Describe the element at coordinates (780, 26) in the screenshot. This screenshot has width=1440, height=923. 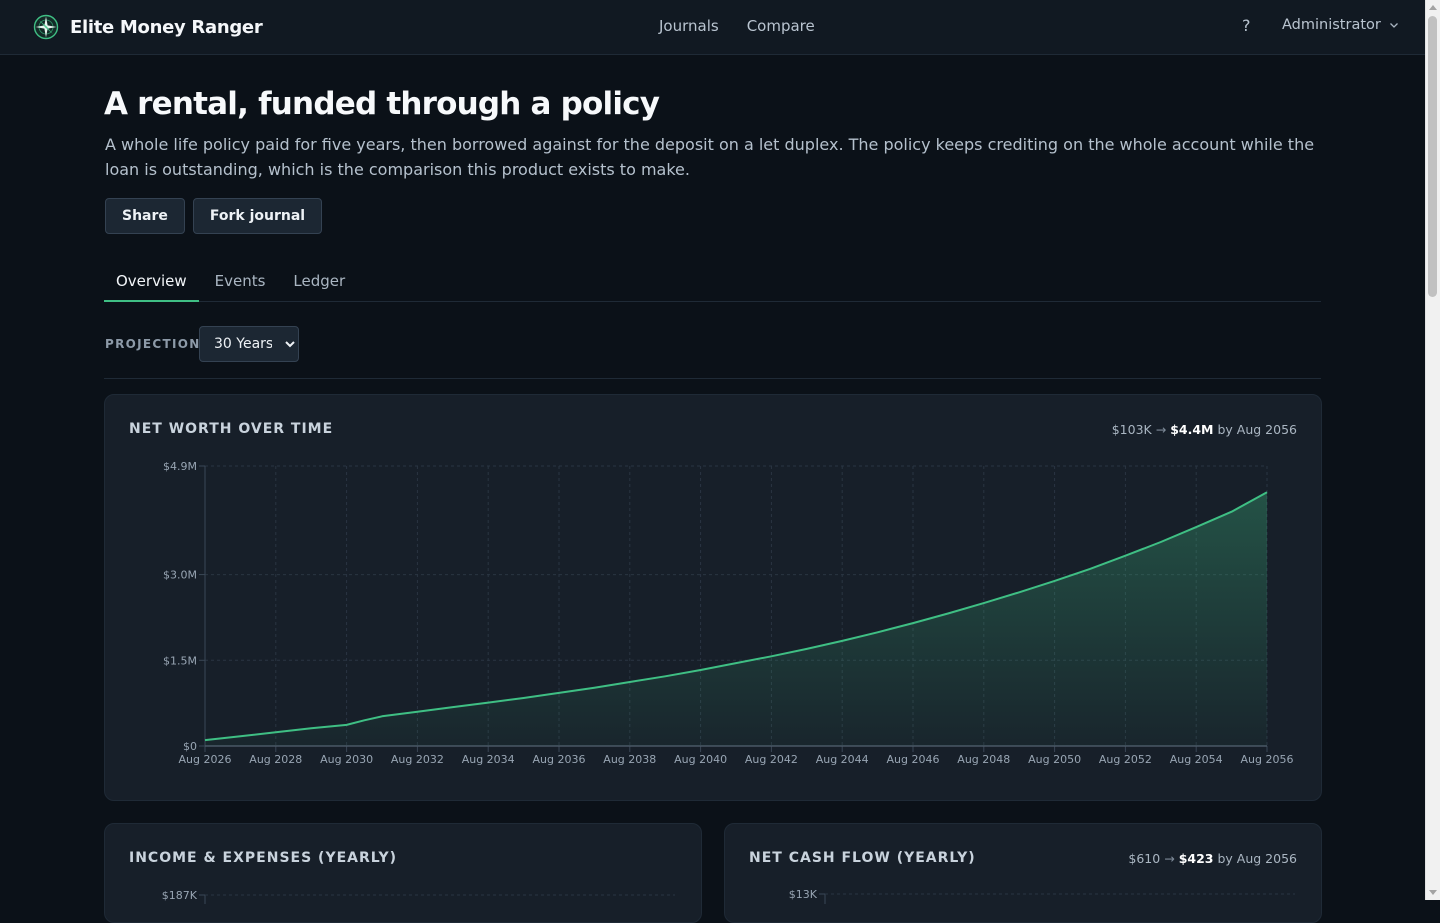
I see `nav-compare: Compare` at that location.